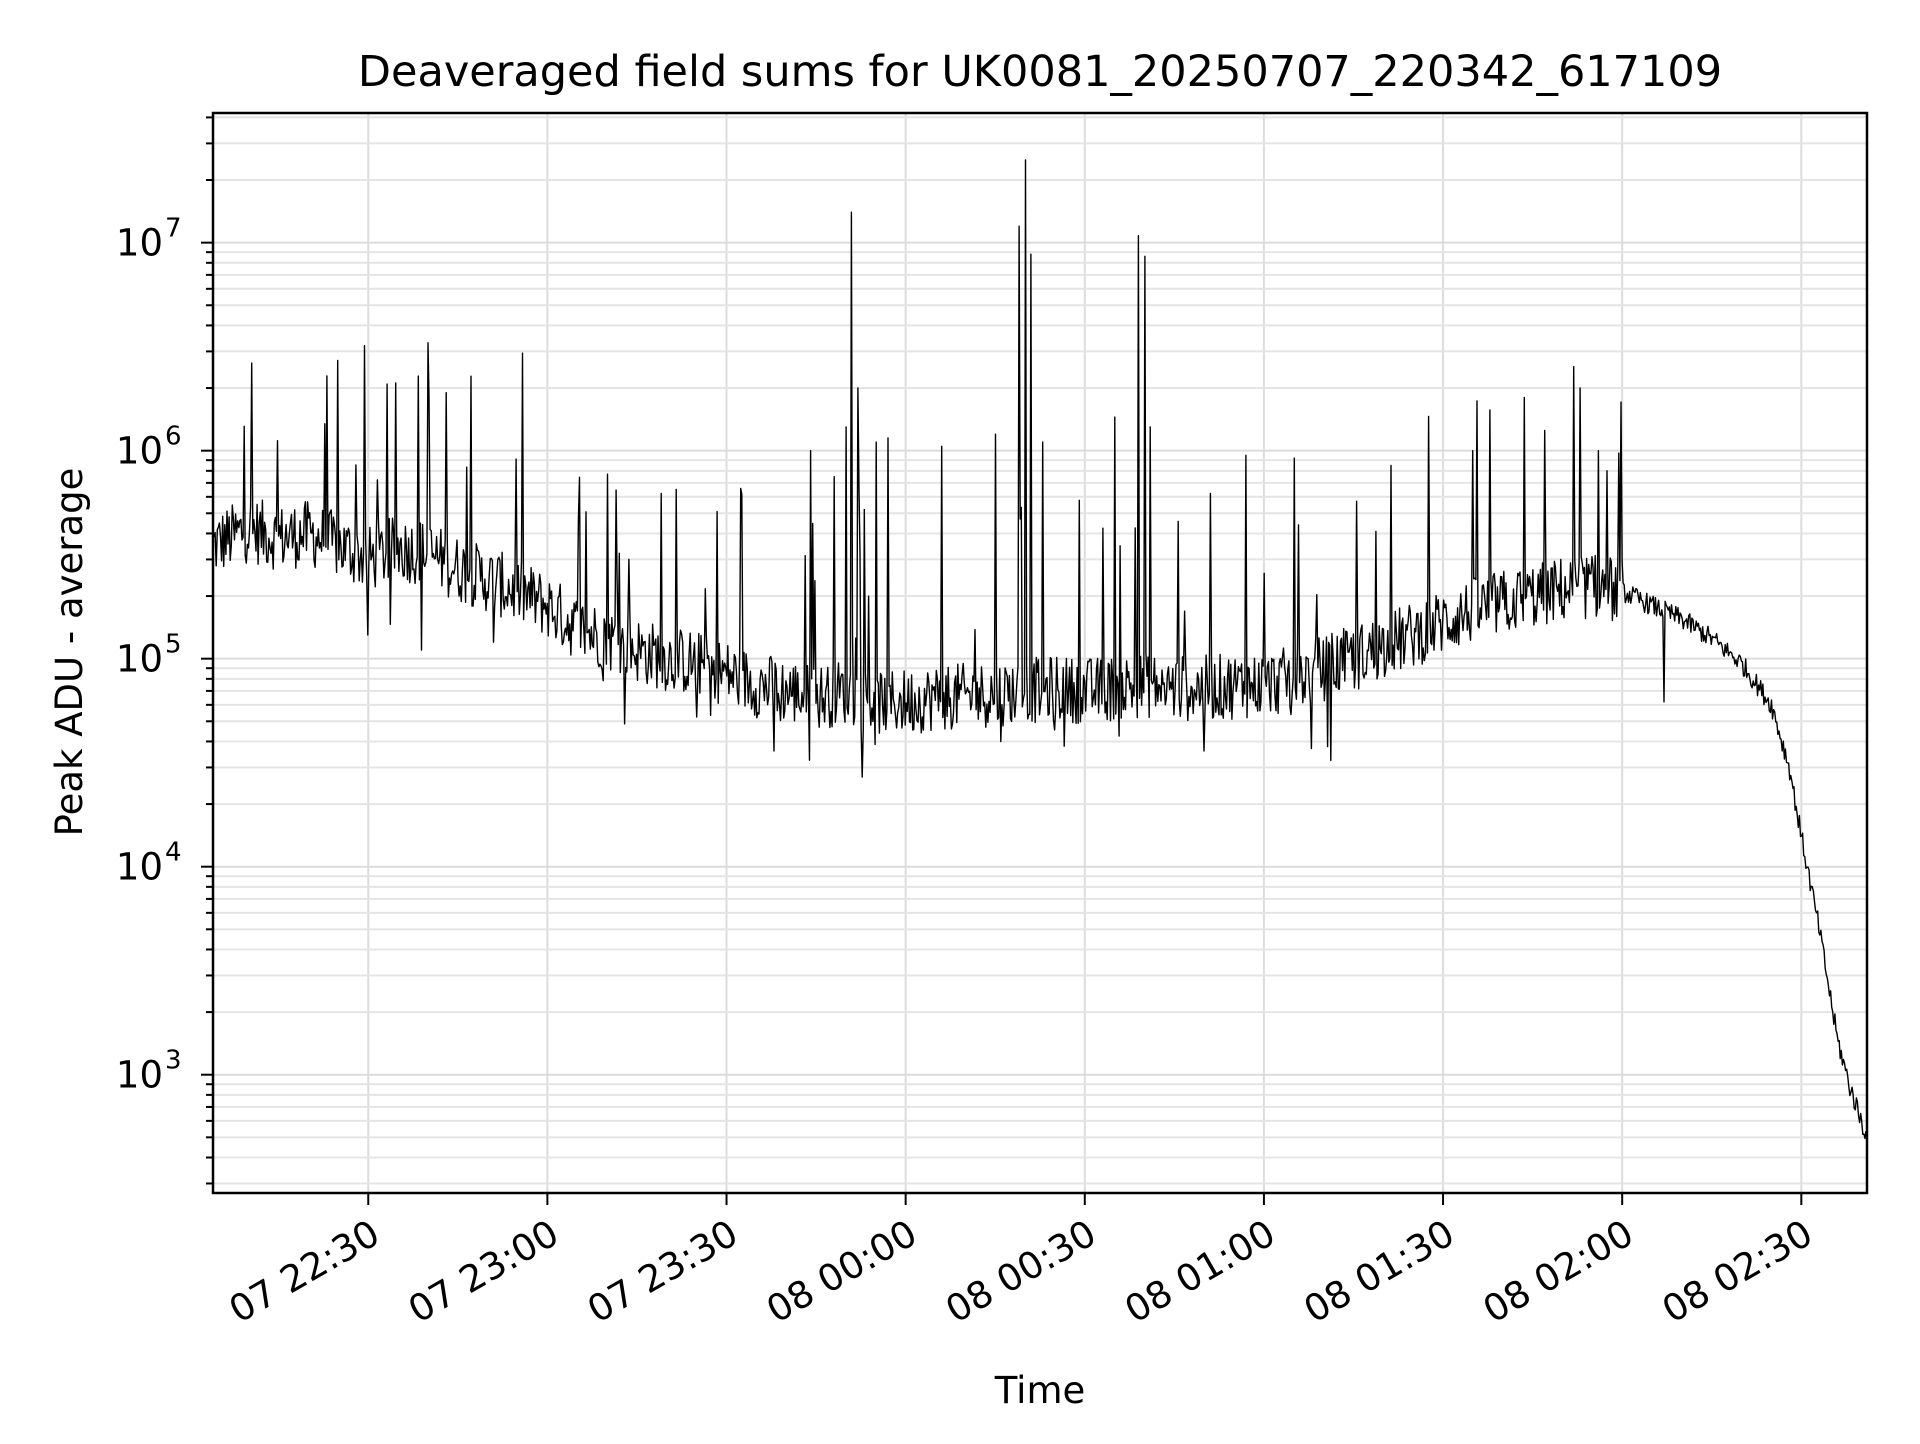 The width and height of the screenshot is (1920, 1444). What do you see at coordinates (173, 229) in the screenshot?
I see `y-tick-exponent: 7` at bounding box center [173, 229].